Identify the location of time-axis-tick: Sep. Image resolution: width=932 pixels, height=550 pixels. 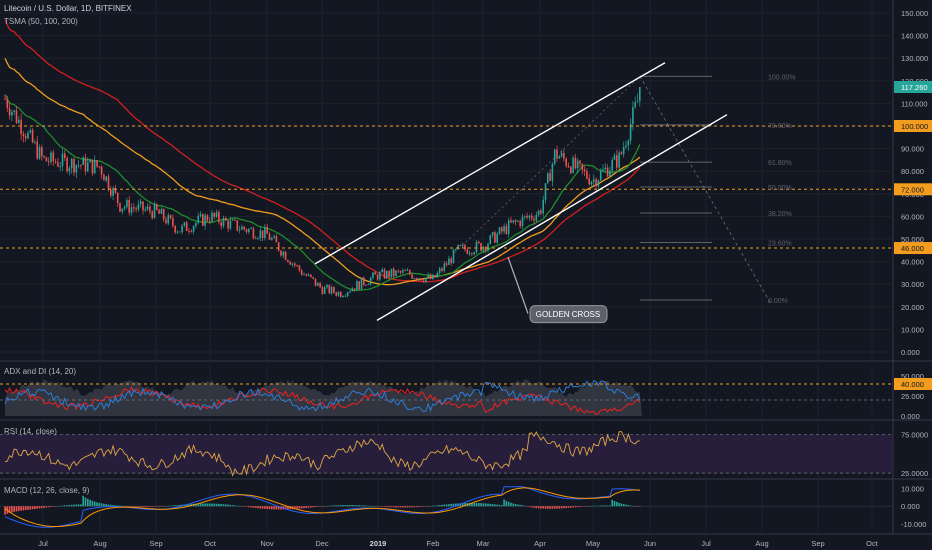
(155, 543).